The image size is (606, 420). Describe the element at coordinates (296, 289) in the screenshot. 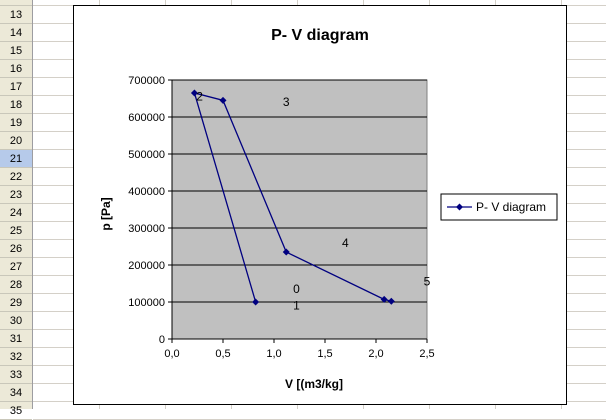

I see `annotation-label: 0` at that location.